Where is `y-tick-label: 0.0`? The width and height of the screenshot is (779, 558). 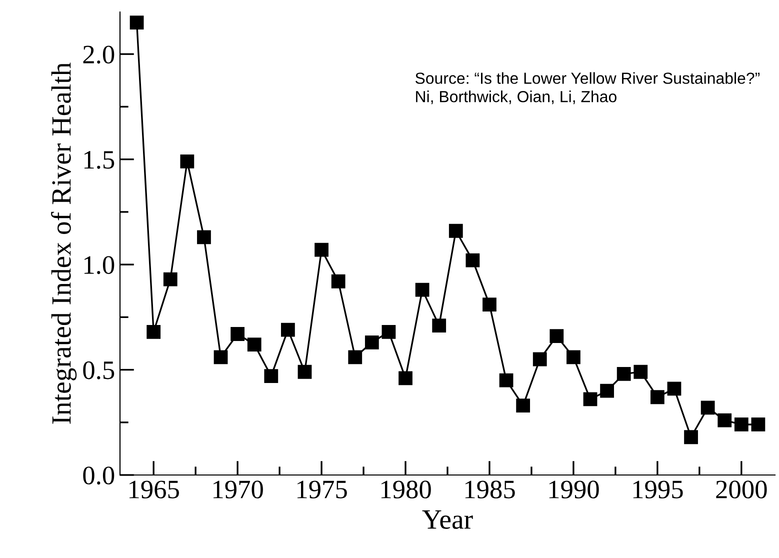 y-tick-label: 0.0 is located at coordinates (98, 475).